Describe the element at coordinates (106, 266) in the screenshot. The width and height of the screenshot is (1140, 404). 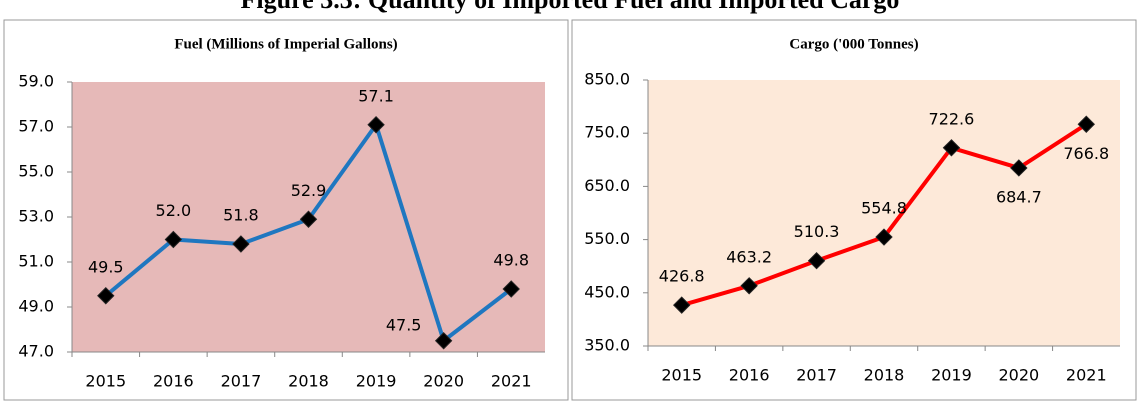
I see `data-label: 49.5` at that location.